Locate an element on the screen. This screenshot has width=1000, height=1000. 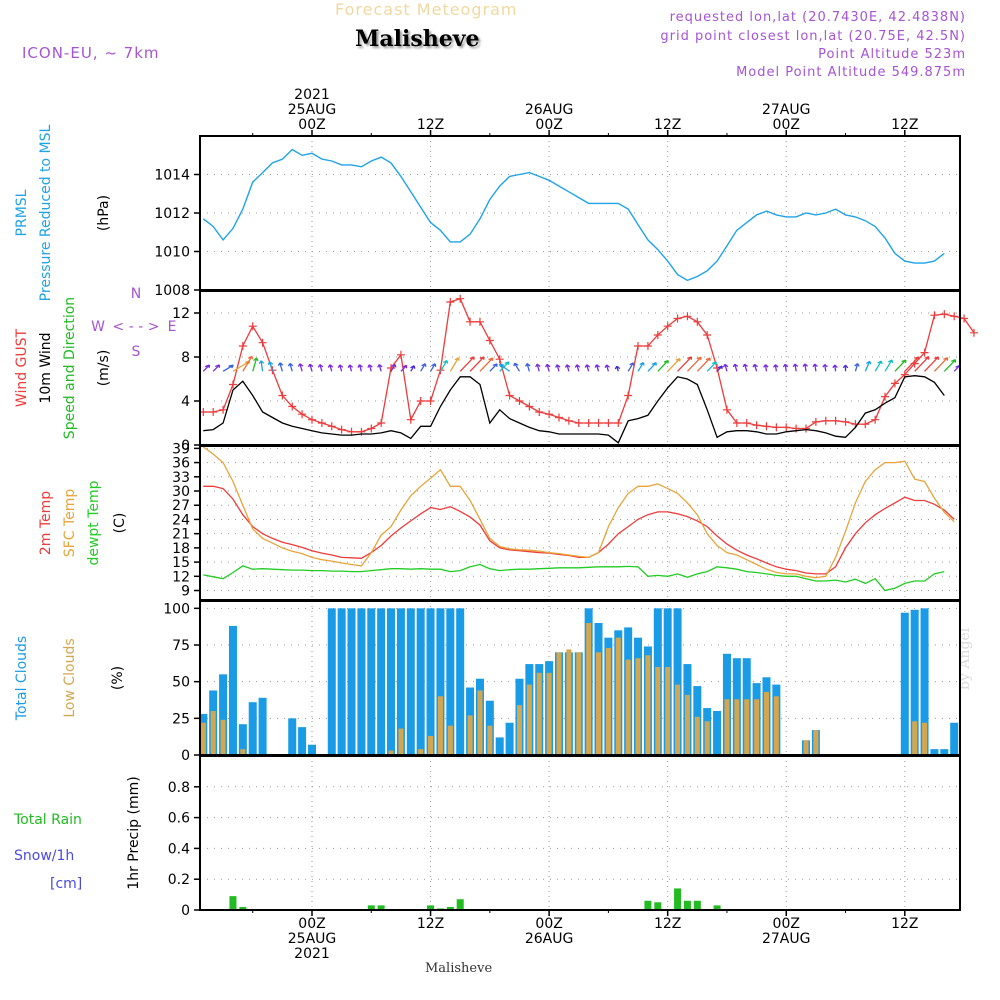
wind-speed-line is located at coordinates (574, 409).